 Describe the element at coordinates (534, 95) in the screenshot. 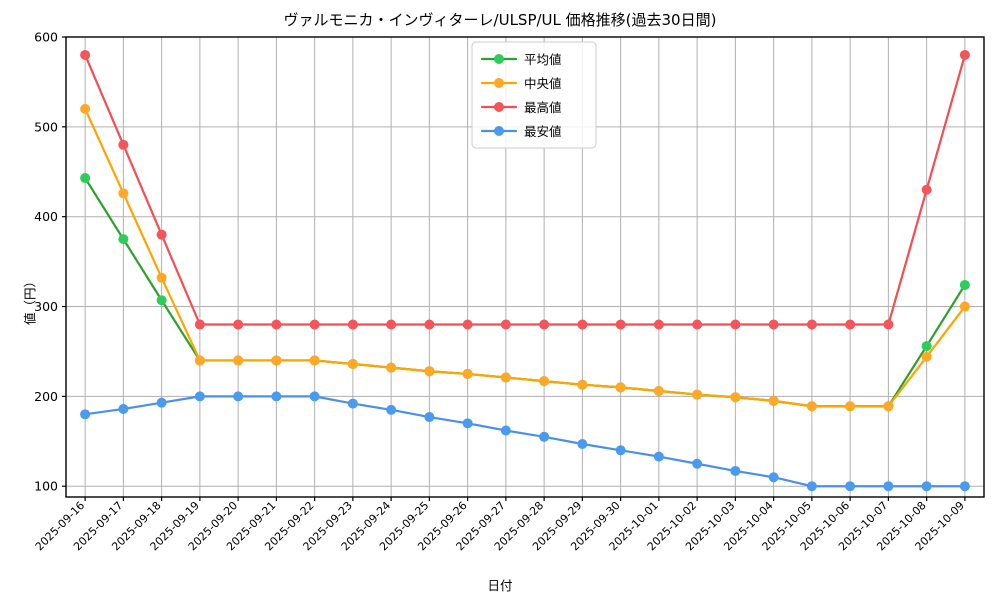

I see `legend-box` at that location.